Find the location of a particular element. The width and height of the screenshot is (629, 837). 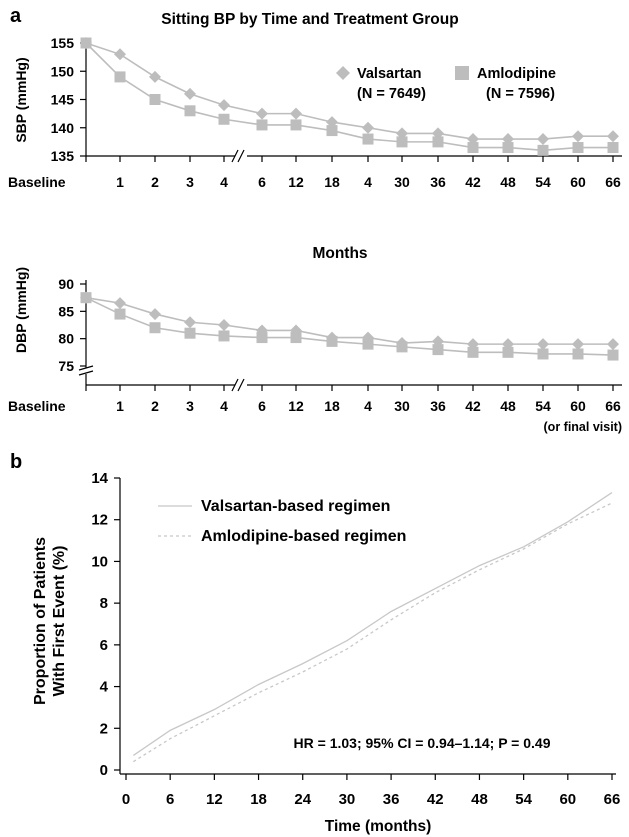

event-x-label: Time (months) is located at coordinates (378, 826).